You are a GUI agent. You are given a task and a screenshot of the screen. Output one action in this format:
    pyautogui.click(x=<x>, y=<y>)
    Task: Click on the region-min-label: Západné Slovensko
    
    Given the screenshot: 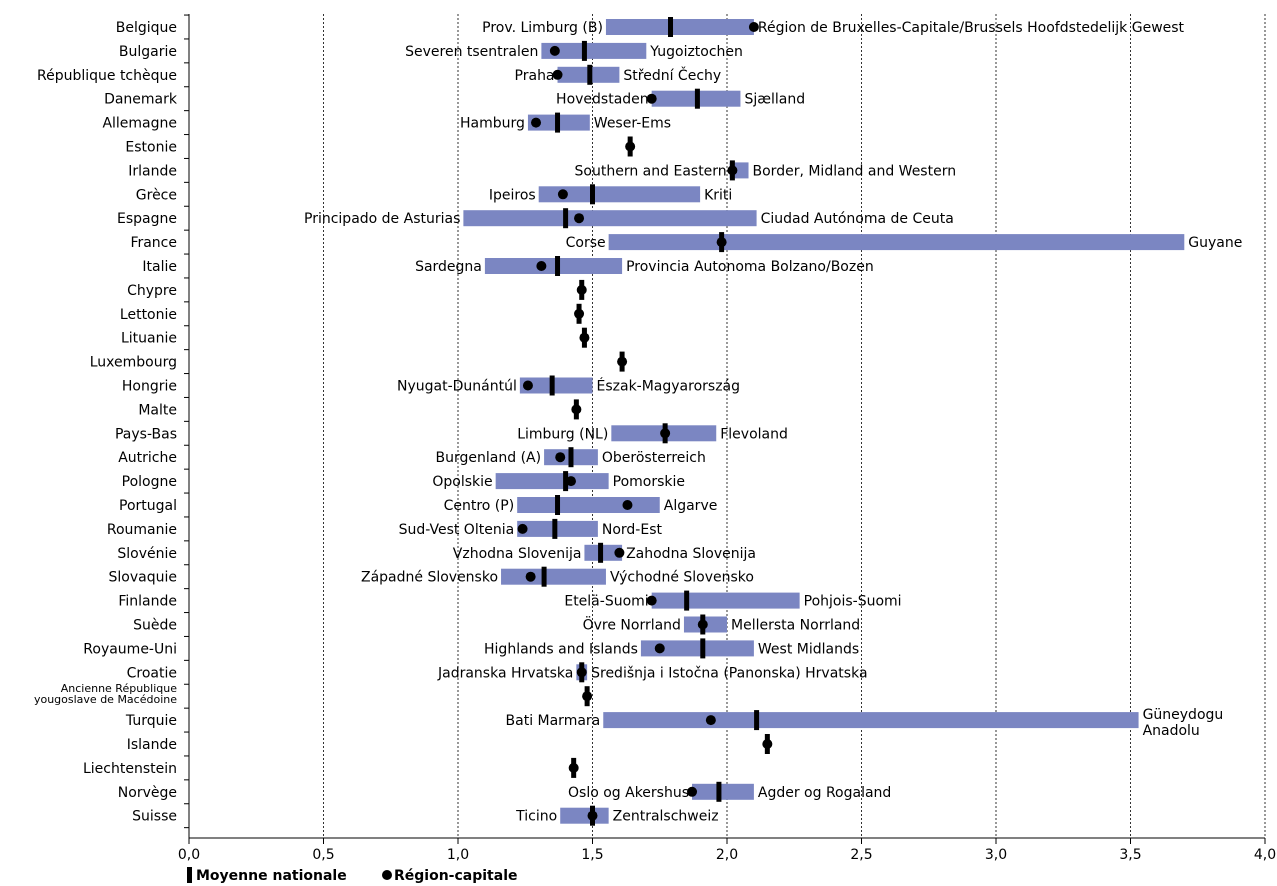 What is the action you would take?
    pyautogui.click(x=429, y=578)
    